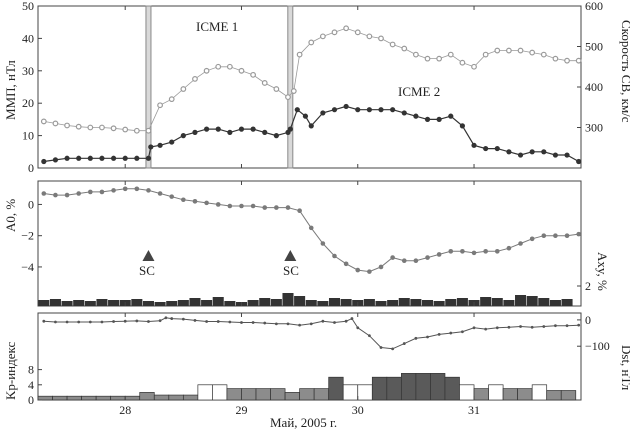 The height and width of the screenshot is (431, 630). I want to click on panel3-ylabel-right: Dst, нТл, so click(624, 368).